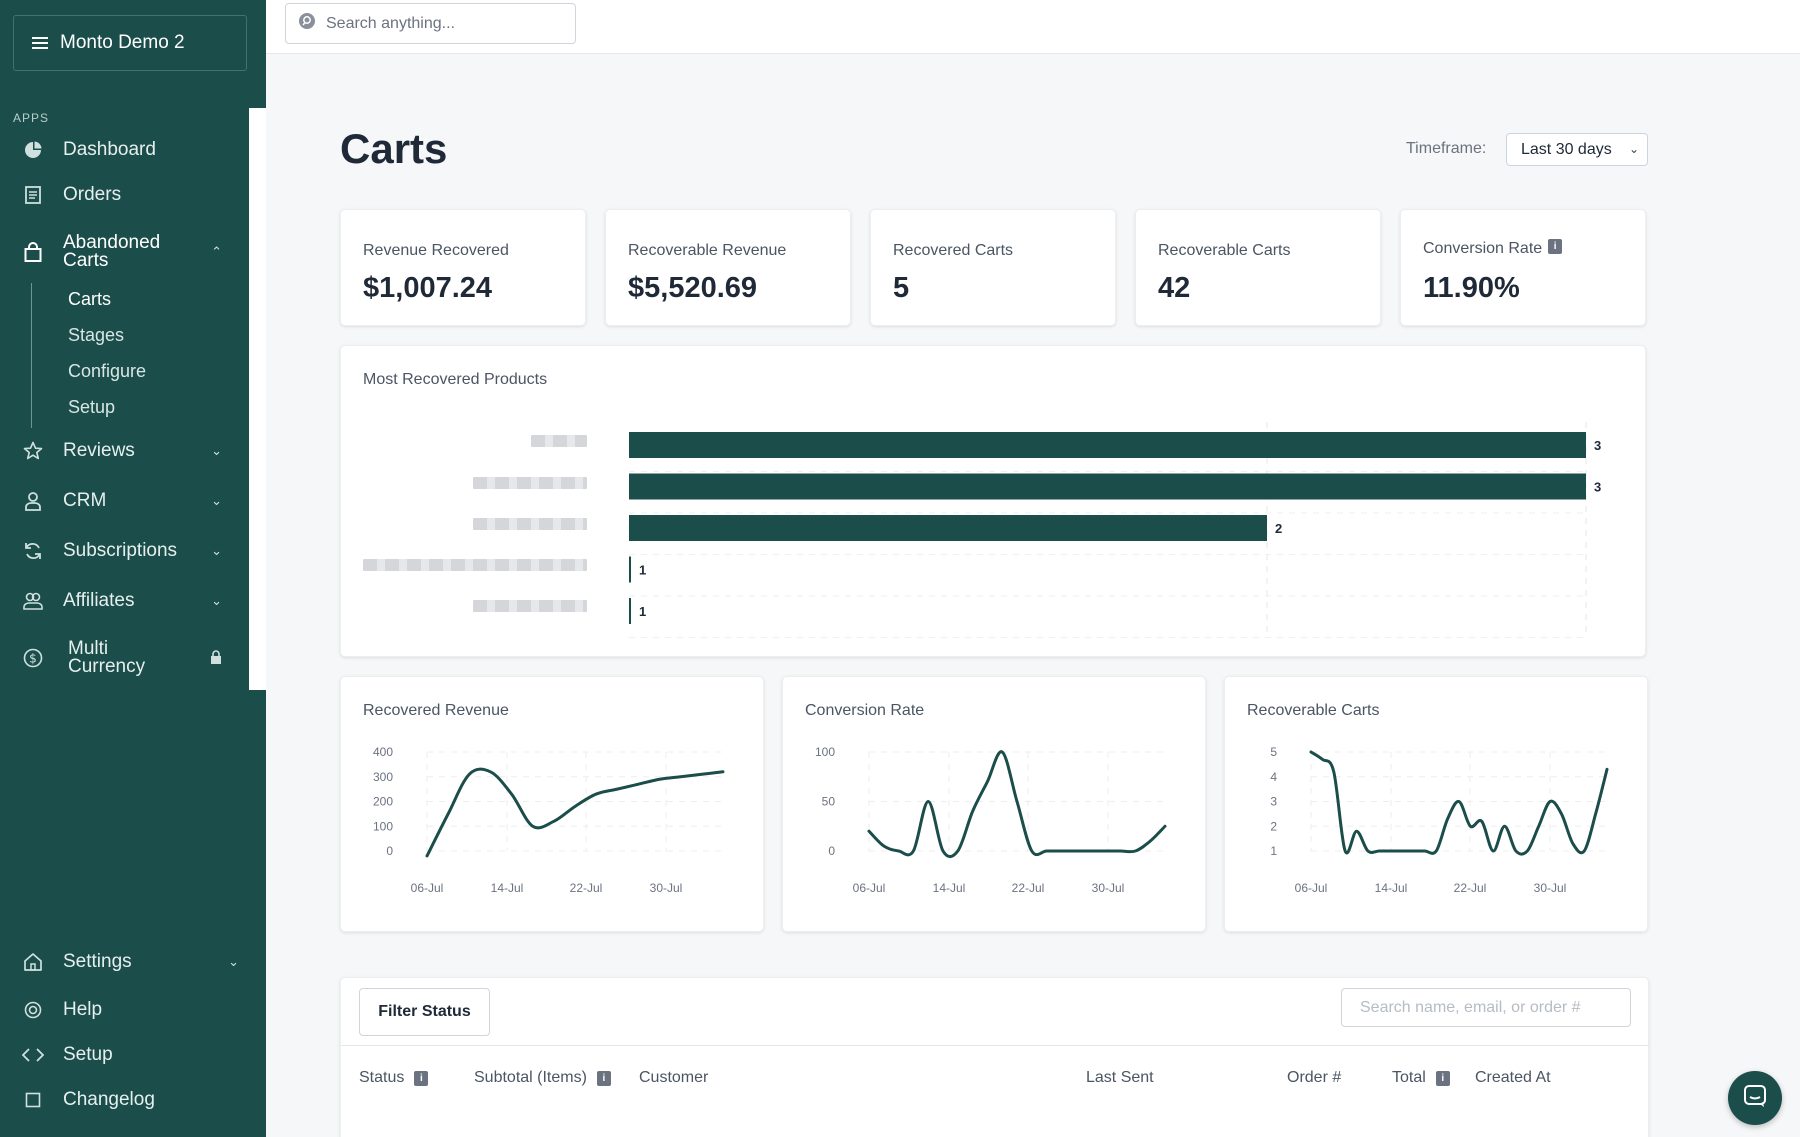  Describe the element at coordinates (1033, 27) in the screenshot. I see `top-bar` at that location.